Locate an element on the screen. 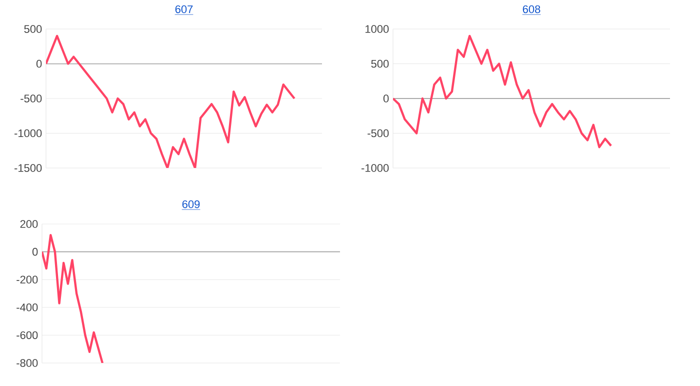  chart-title: 609 is located at coordinates (191, 204).